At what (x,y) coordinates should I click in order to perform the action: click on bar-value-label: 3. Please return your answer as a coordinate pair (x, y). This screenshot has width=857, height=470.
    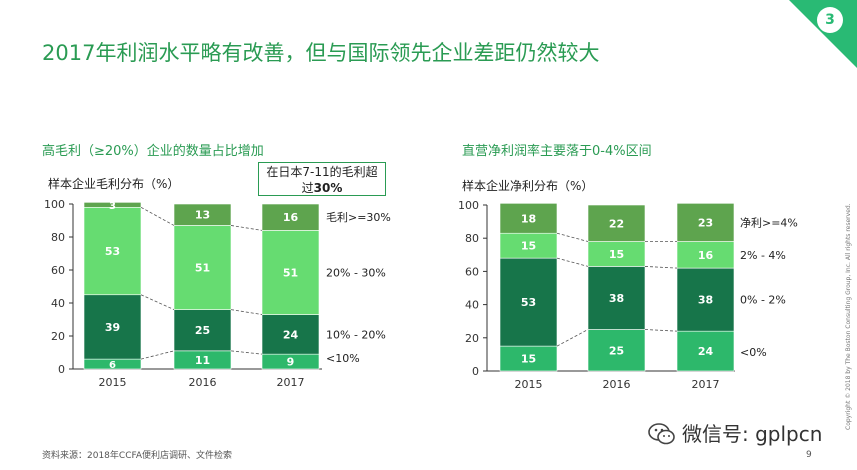
    Looking at the image, I should click on (112, 206).